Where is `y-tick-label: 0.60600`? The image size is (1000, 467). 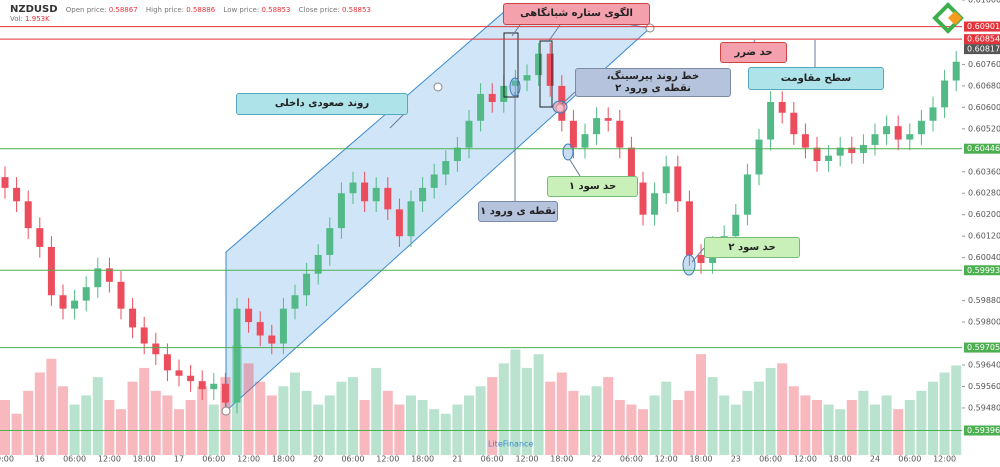 y-tick-label: 0.60600 is located at coordinates (984, 107).